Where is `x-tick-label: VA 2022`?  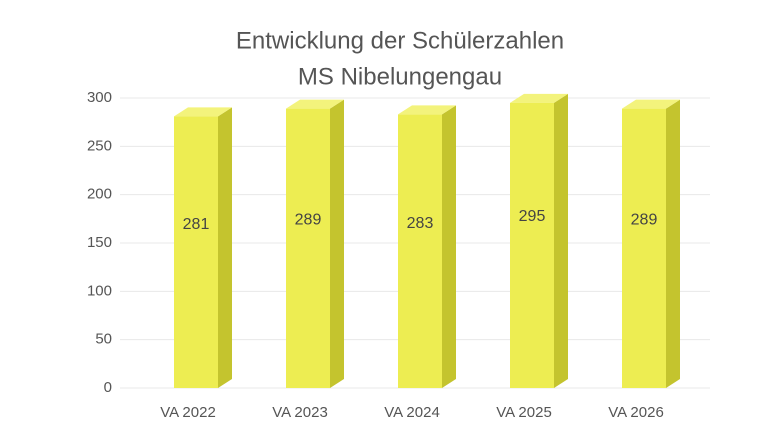
x-tick-label: VA 2022 is located at coordinates (188, 412).